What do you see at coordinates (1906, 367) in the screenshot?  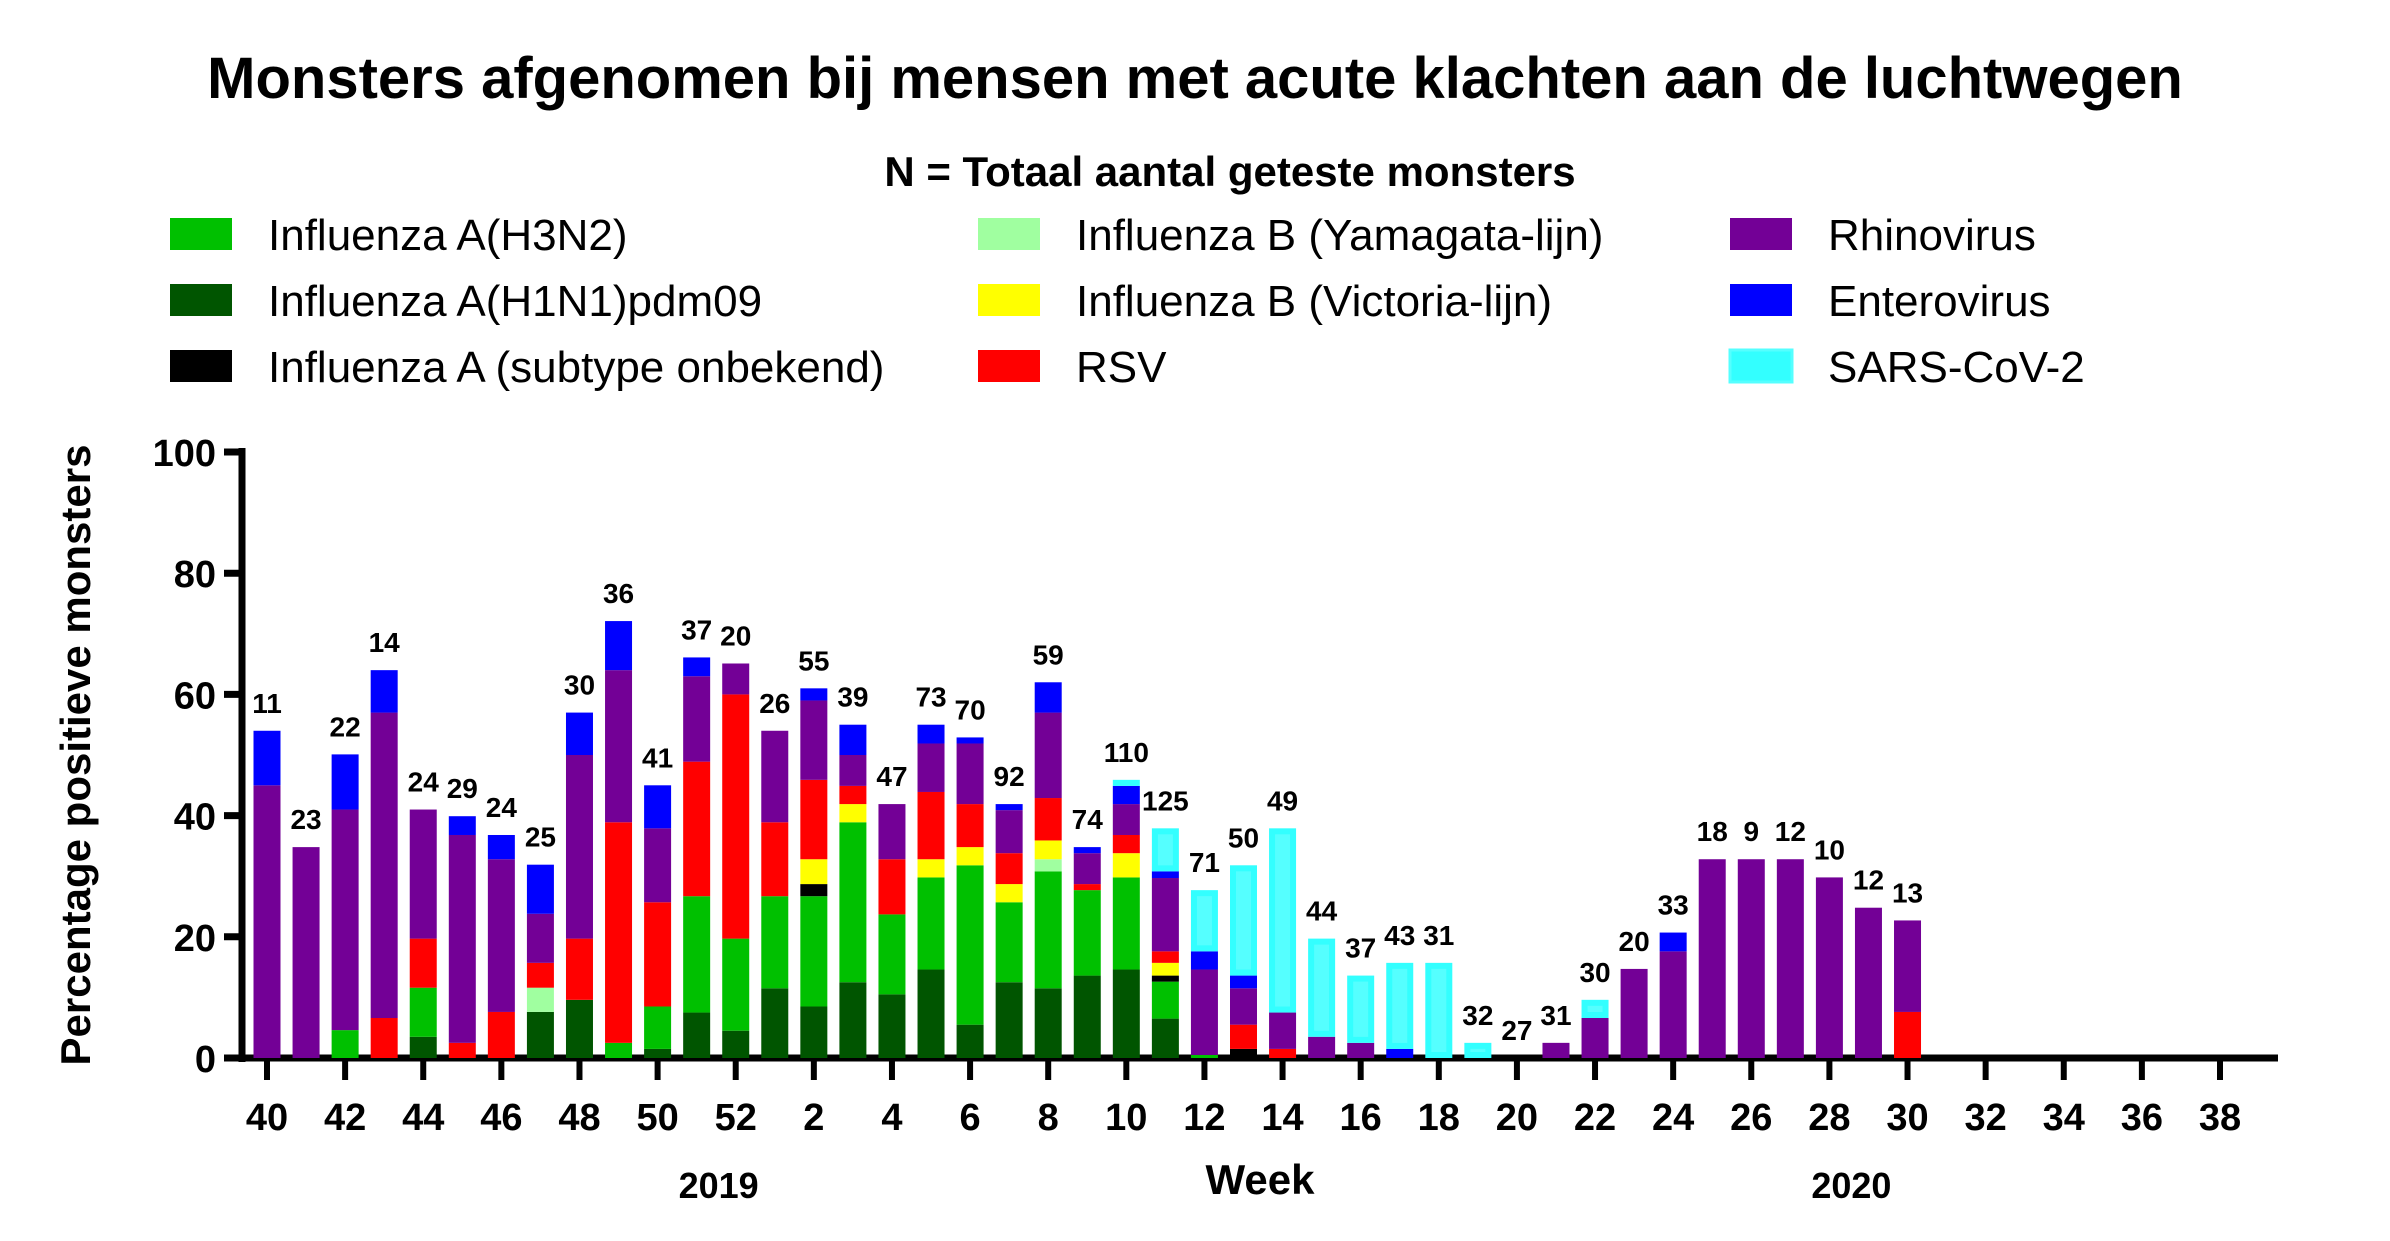 I see `legend-item: SARS-CoV-2` at bounding box center [1906, 367].